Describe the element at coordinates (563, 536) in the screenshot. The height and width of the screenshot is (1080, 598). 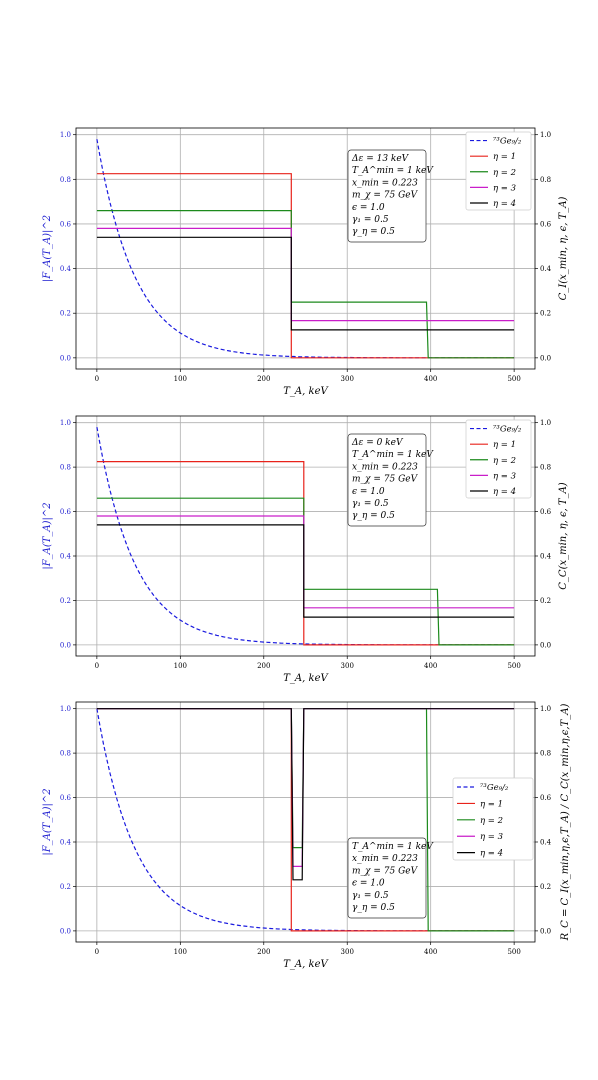
I see `y-axis-label-right: C_C(x_min, η, ϵ, T_A)` at that location.